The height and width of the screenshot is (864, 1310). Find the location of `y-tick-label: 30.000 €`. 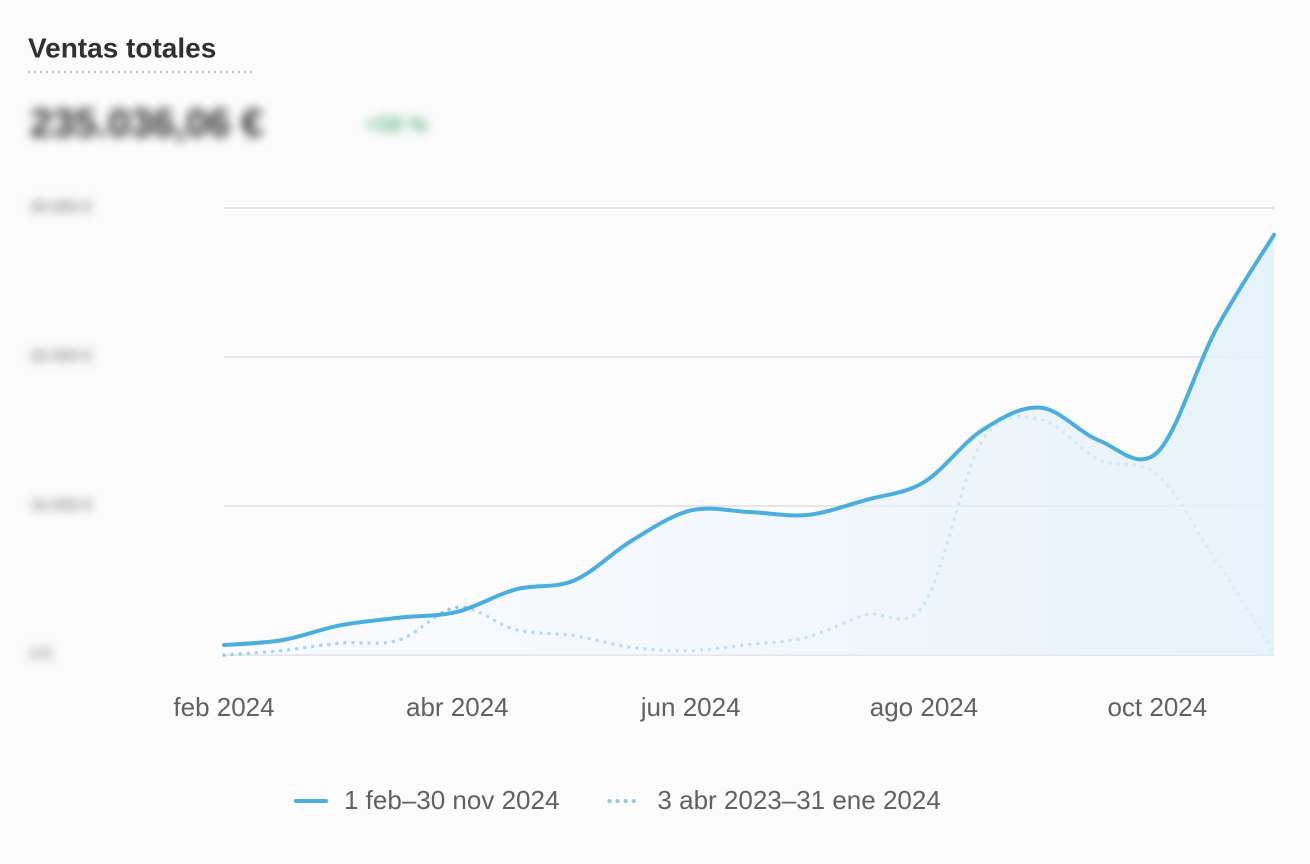

y-tick-label: 30.000 € is located at coordinates (61, 207).